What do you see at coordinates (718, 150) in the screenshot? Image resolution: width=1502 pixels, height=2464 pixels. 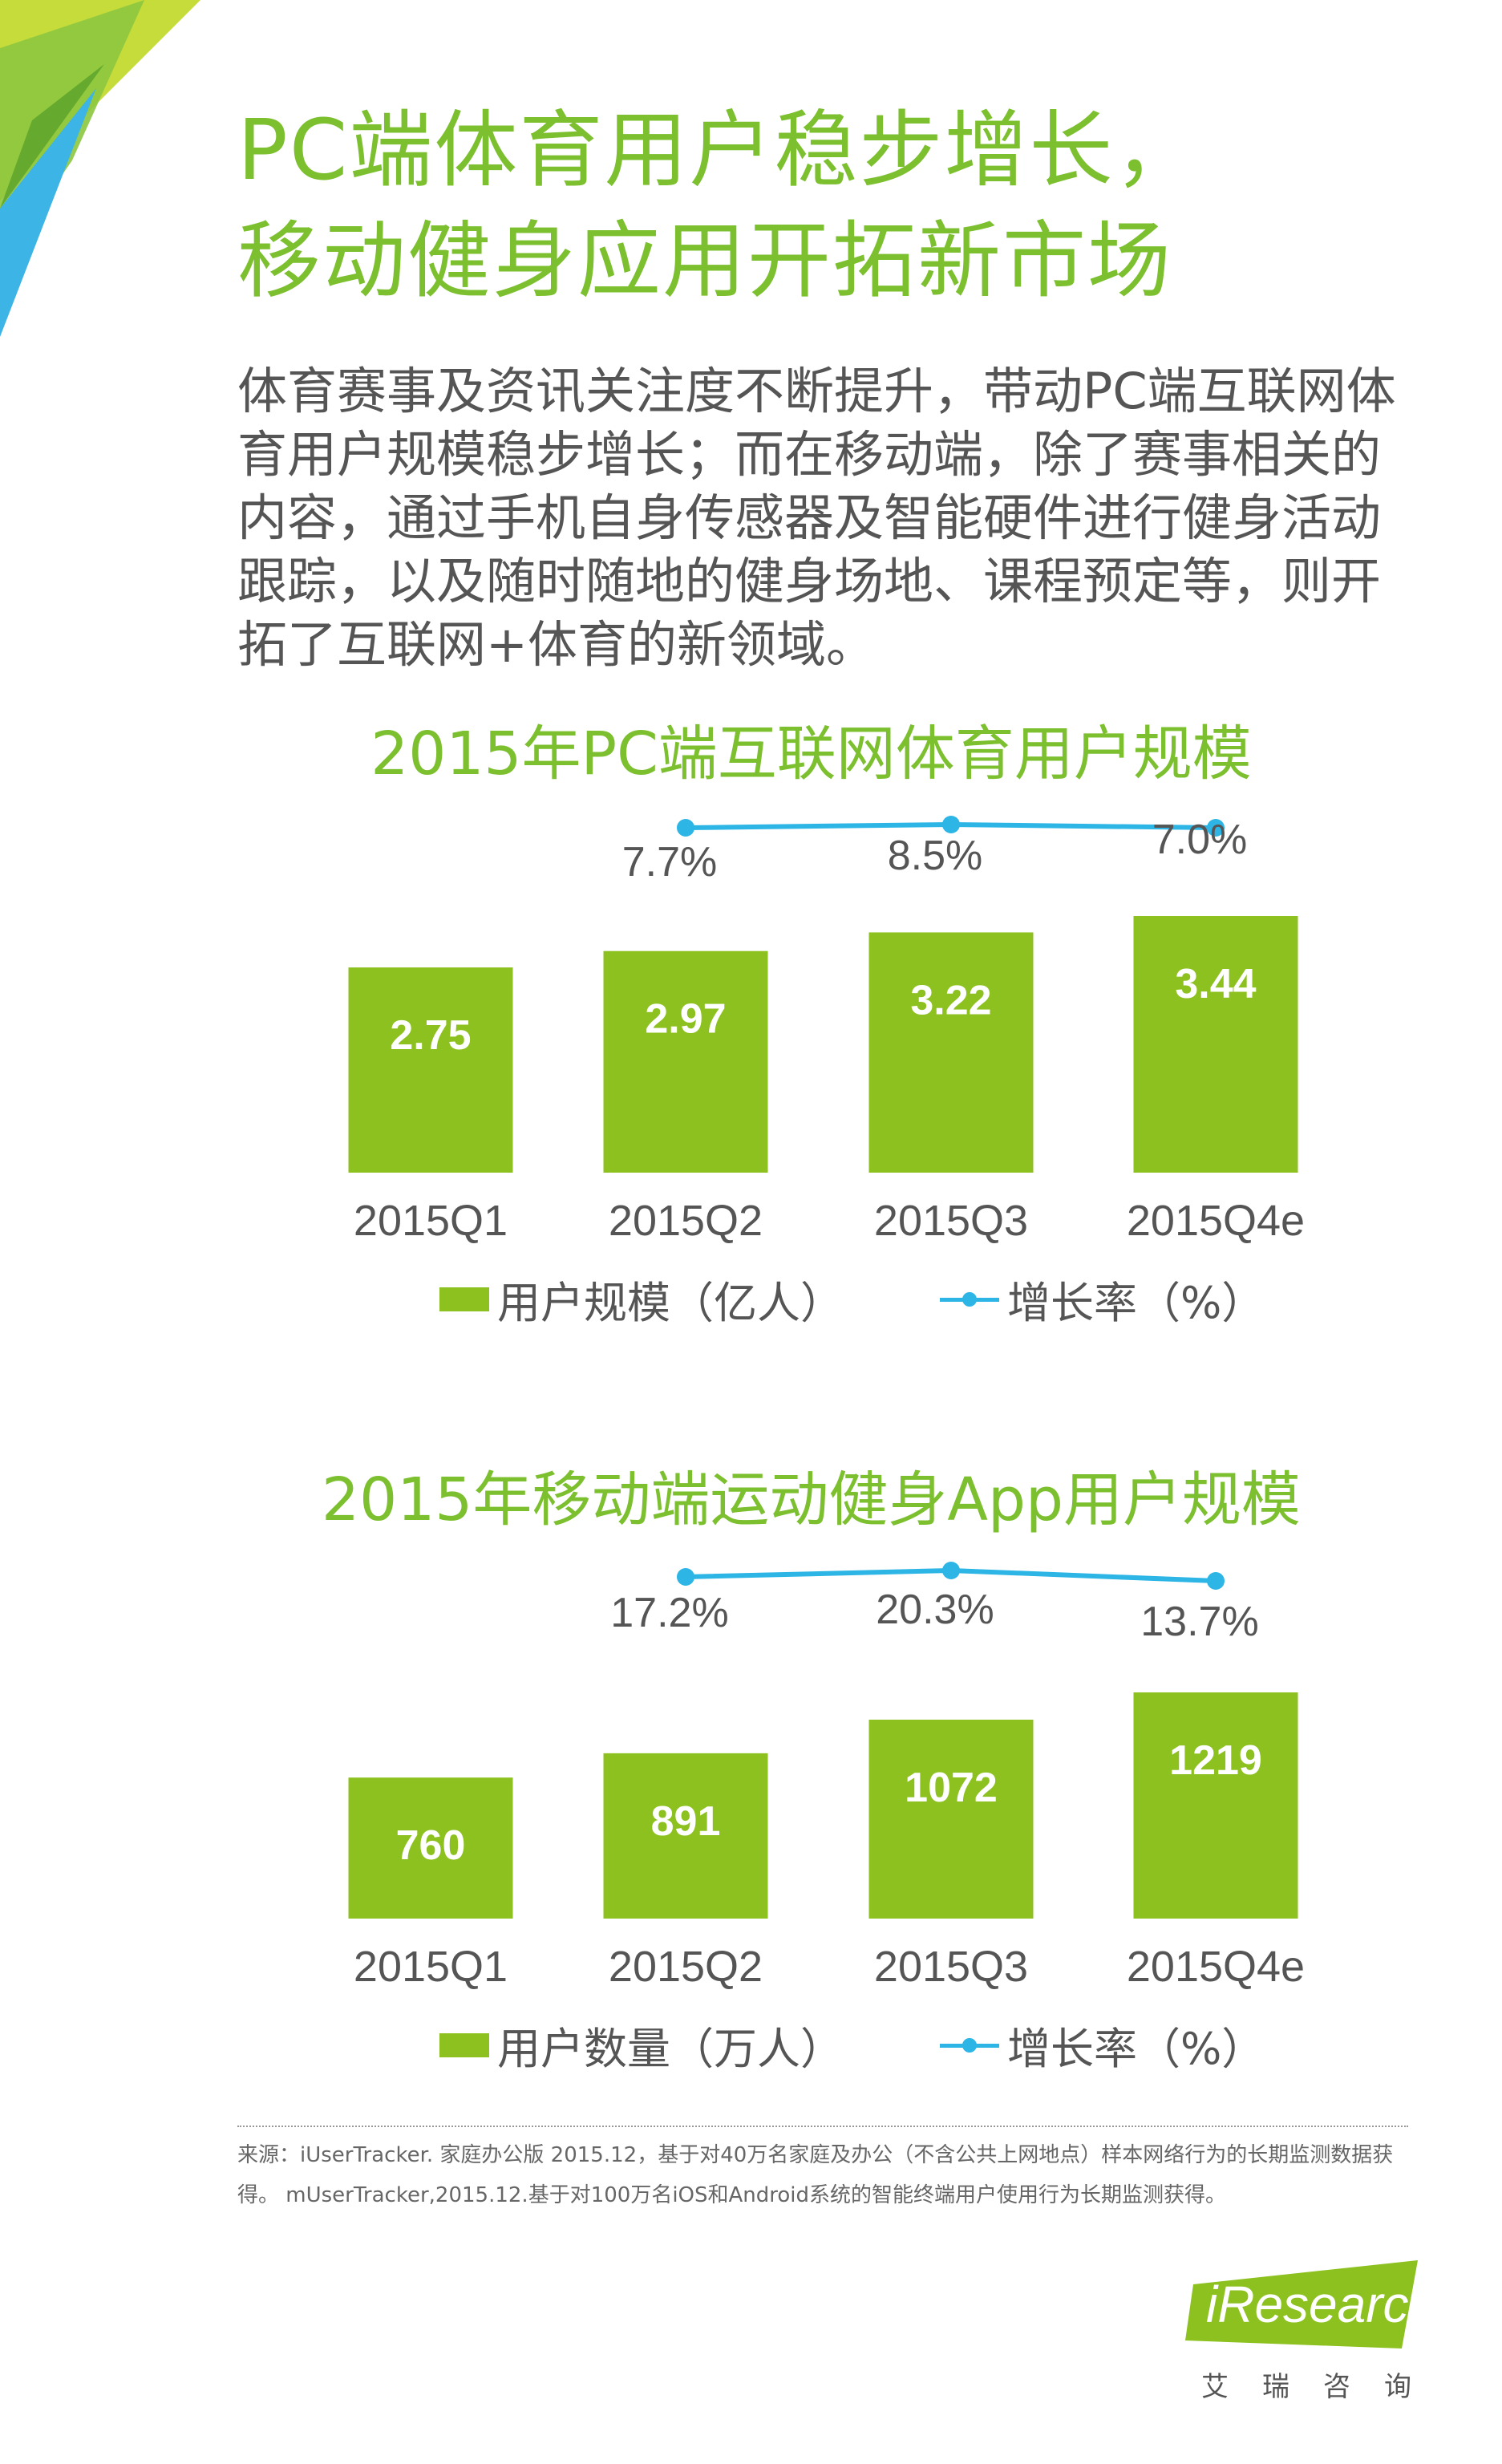 I see `title-line-1: PC端体育用户稳步增长，` at bounding box center [718, 150].